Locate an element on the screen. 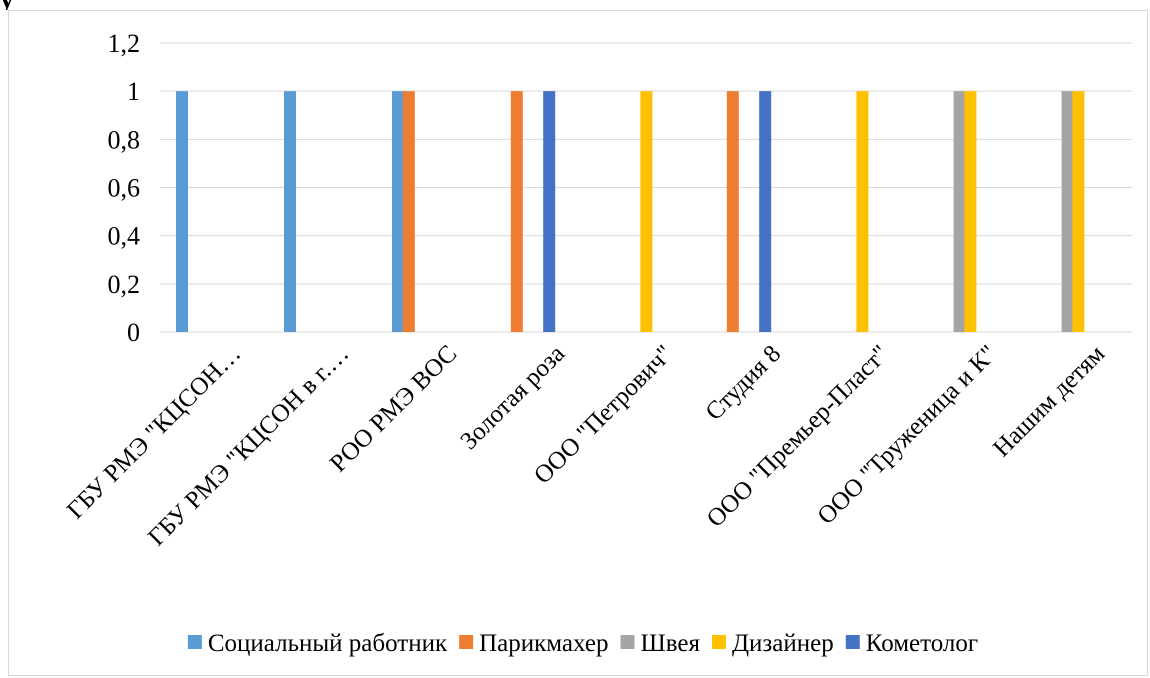 The width and height of the screenshot is (1150, 678). legend-label: Социальный работник is located at coordinates (328, 643).